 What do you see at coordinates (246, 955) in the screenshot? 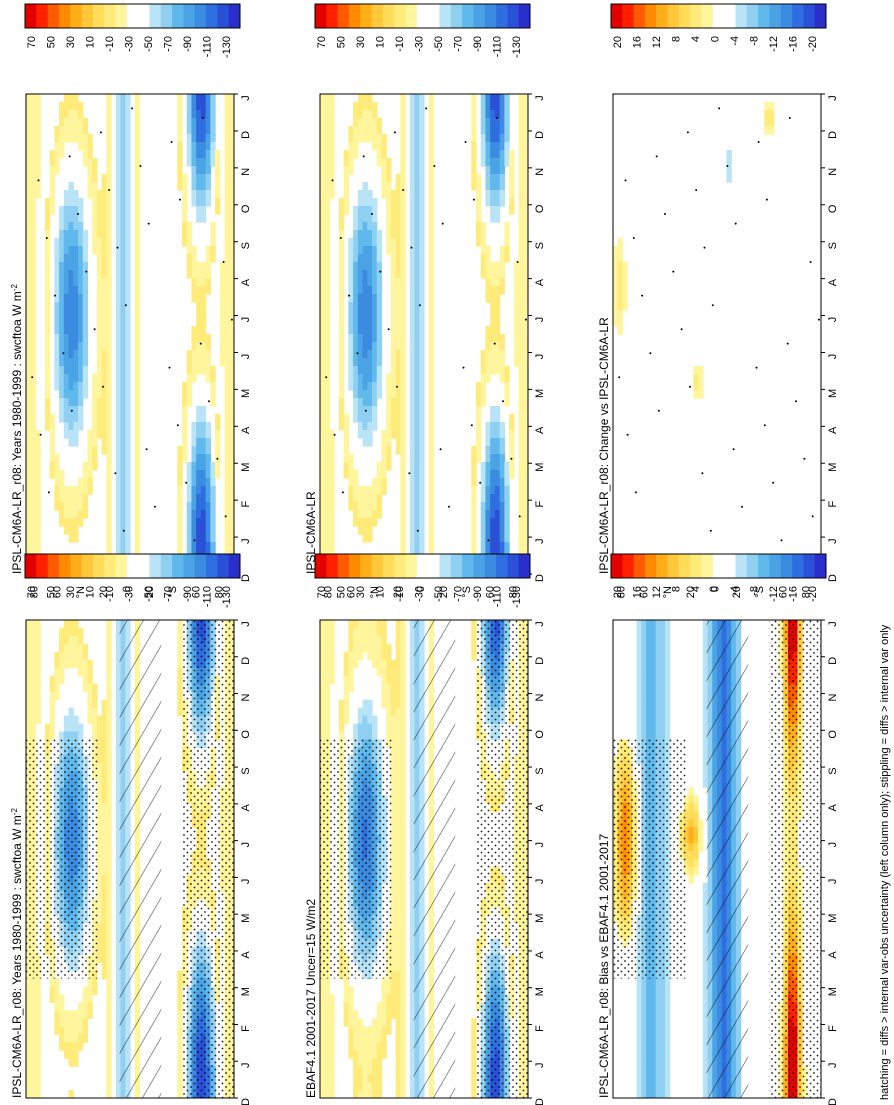
I see `month-tick-label: A` at bounding box center [246, 955].